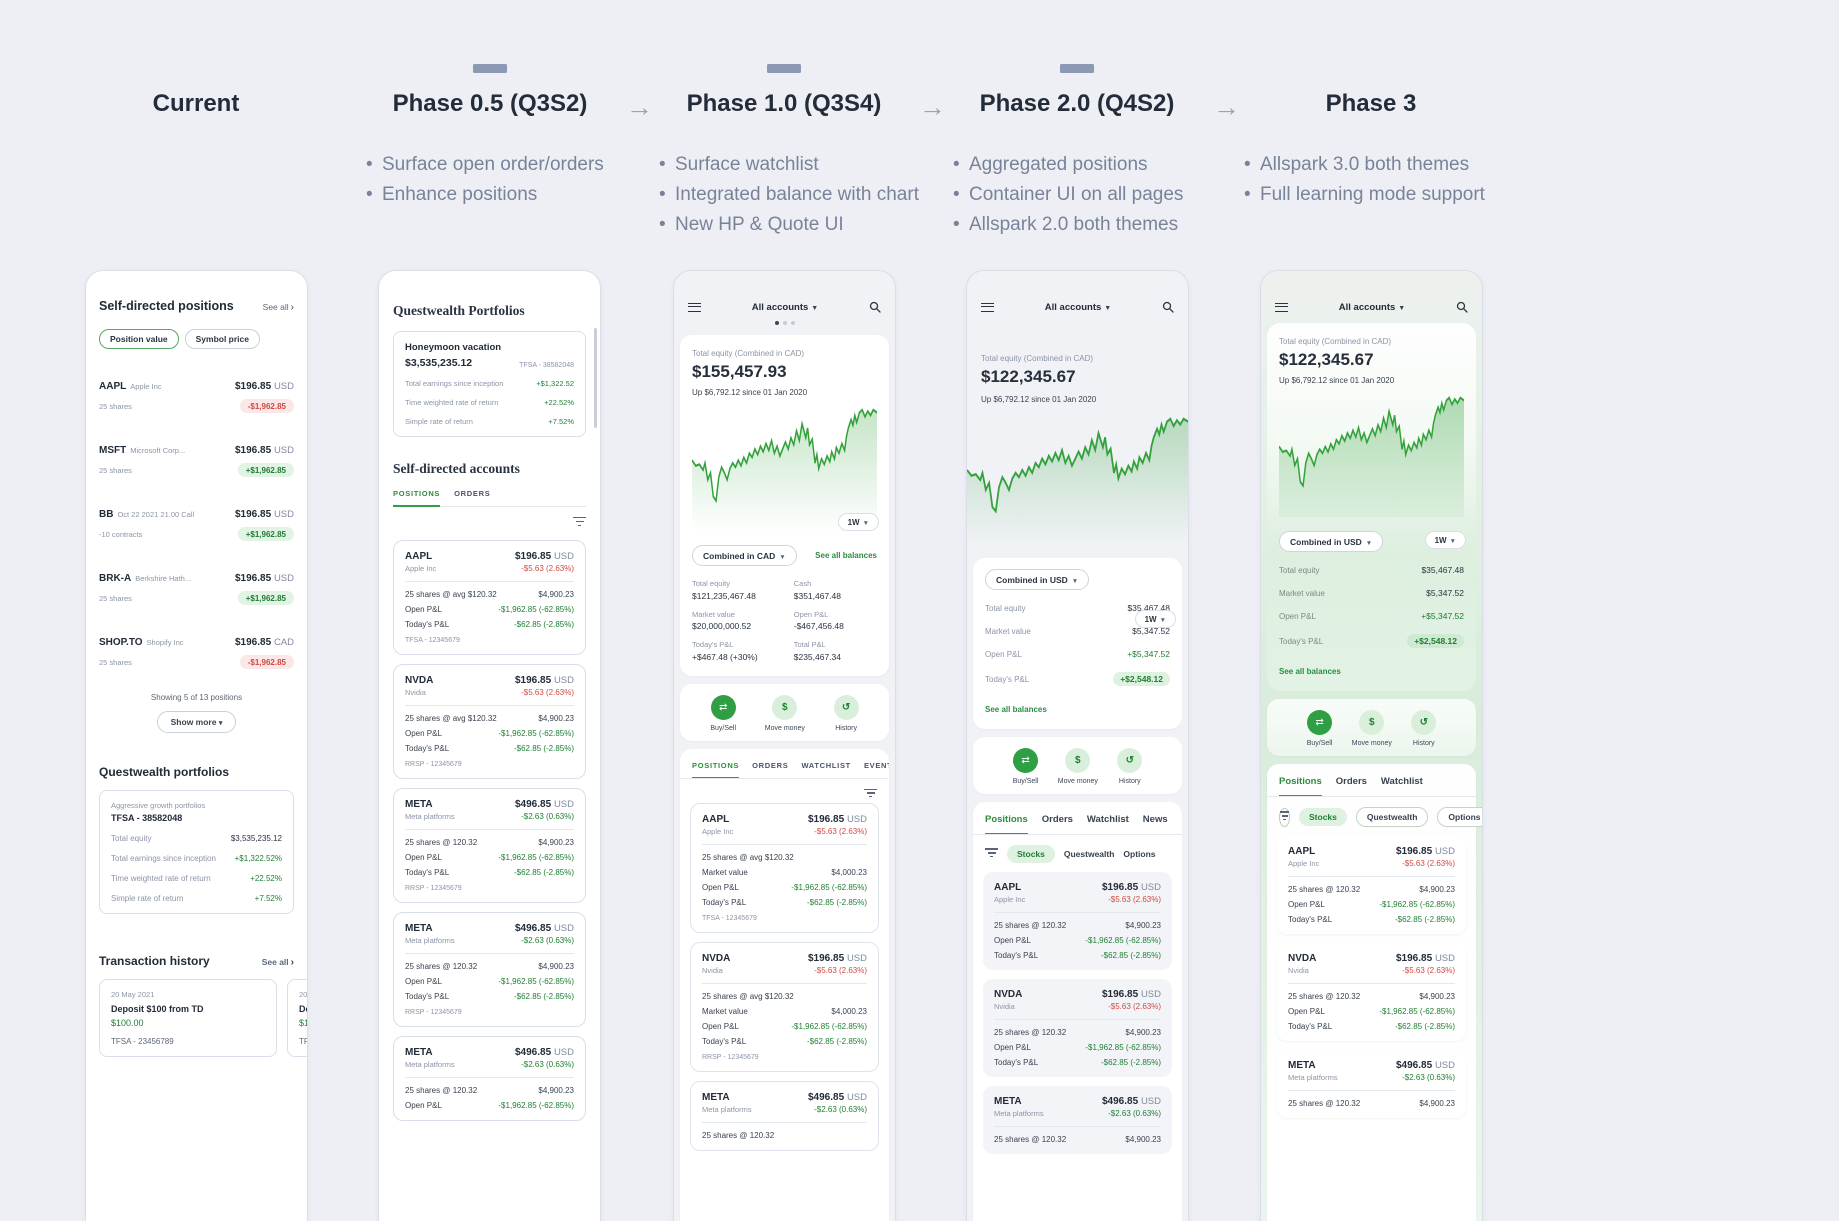 The height and width of the screenshot is (1221, 1839). I want to click on dollar-icon: $, so click(1372, 722).